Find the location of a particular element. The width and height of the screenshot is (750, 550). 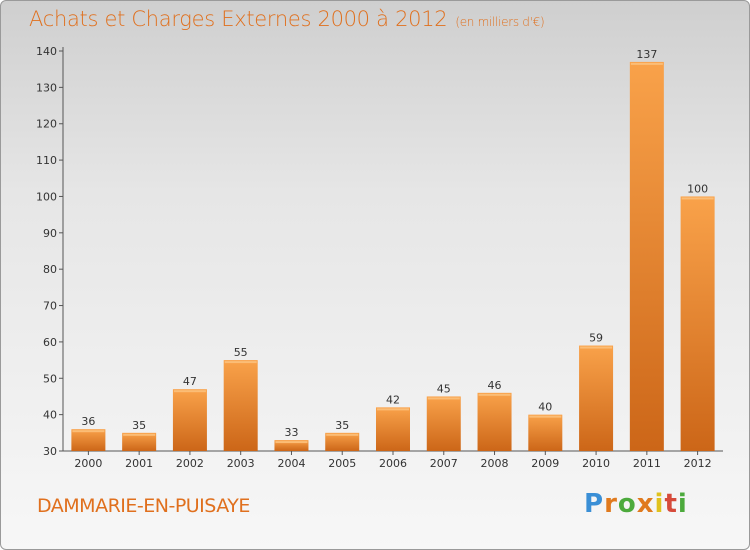

chart-title-text: Achats et Charges Externes 2000 à 2012 is located at coordinates (238, 19).